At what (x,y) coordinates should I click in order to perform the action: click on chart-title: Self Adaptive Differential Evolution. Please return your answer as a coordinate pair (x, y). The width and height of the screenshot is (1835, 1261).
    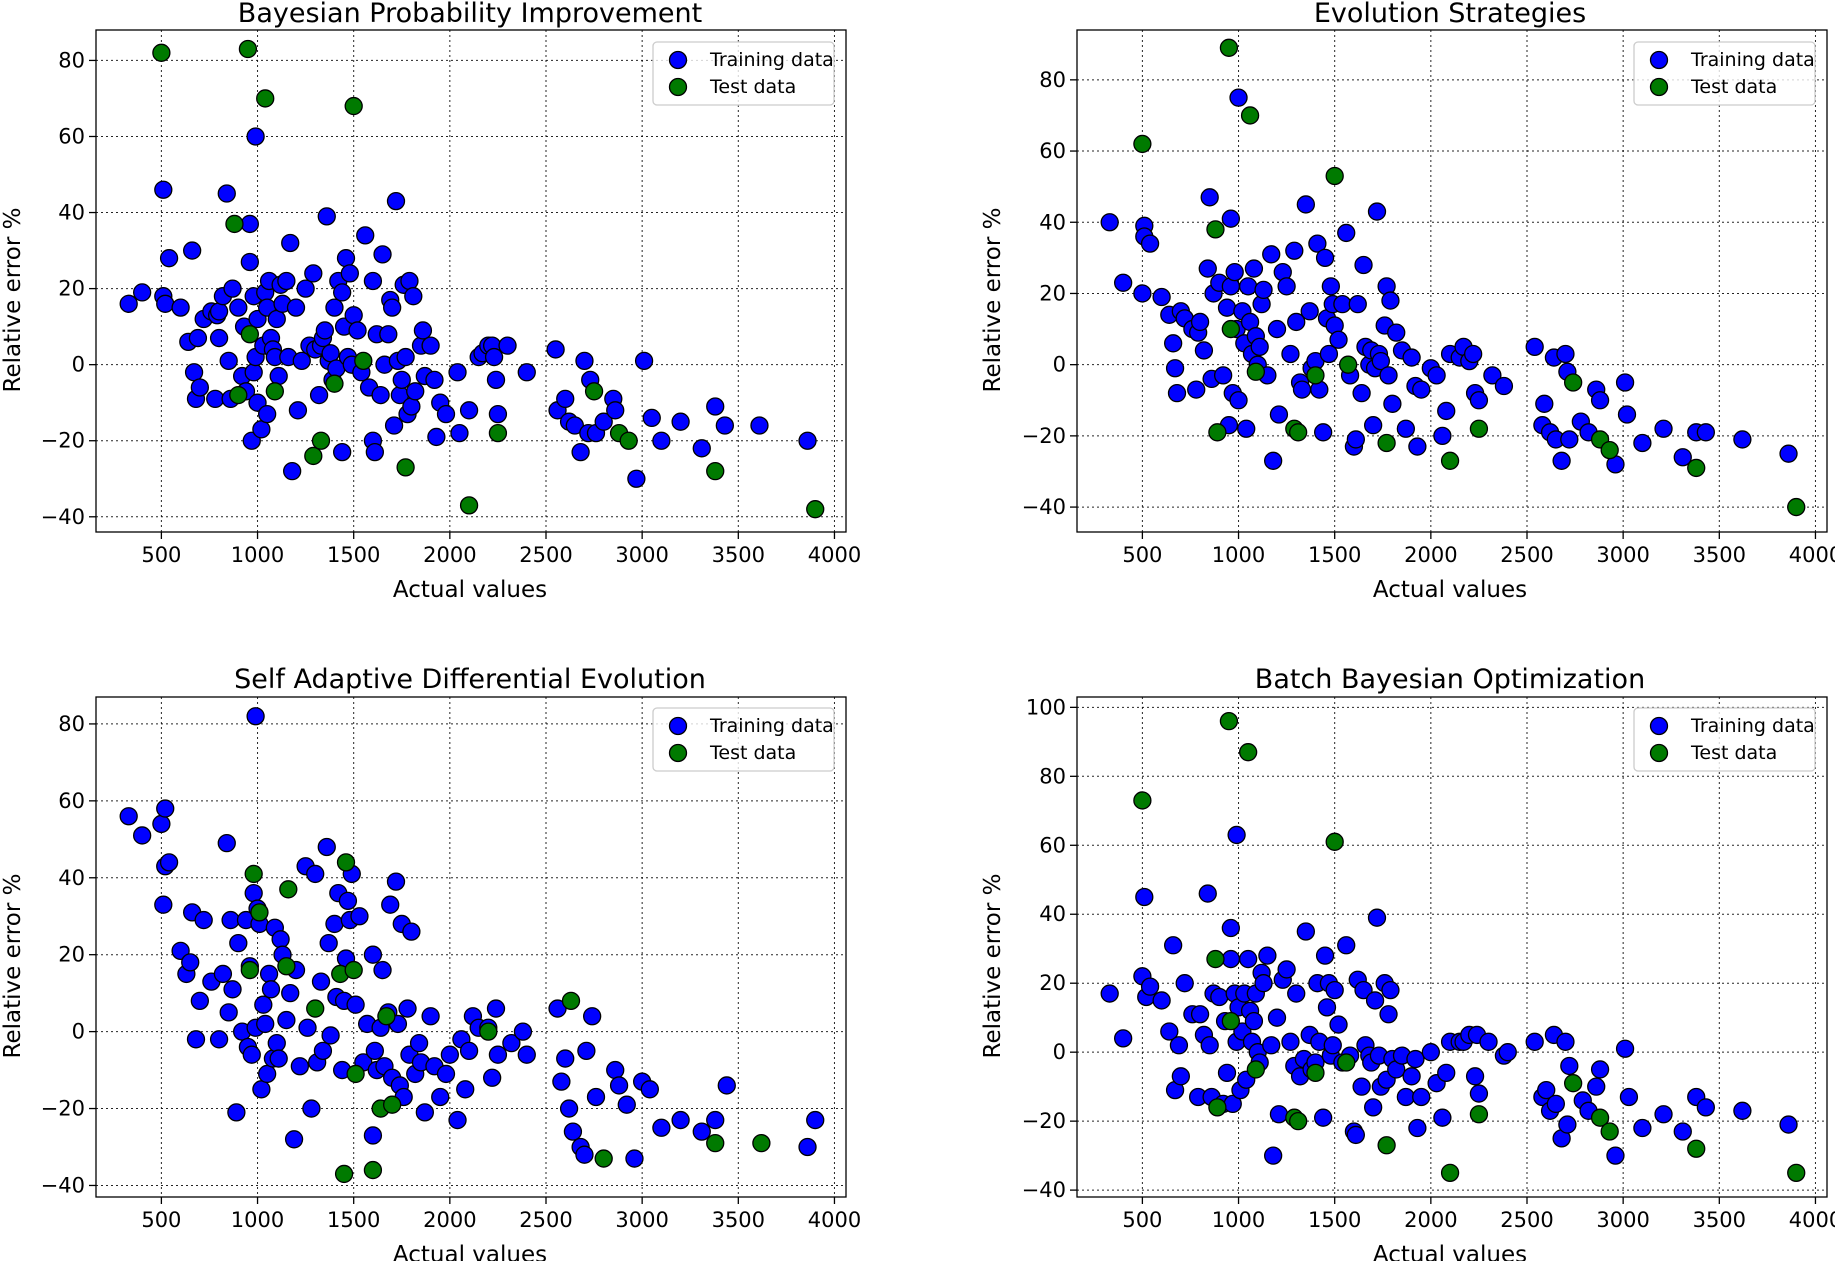
    Looking at the image, I should click on (470, 679).